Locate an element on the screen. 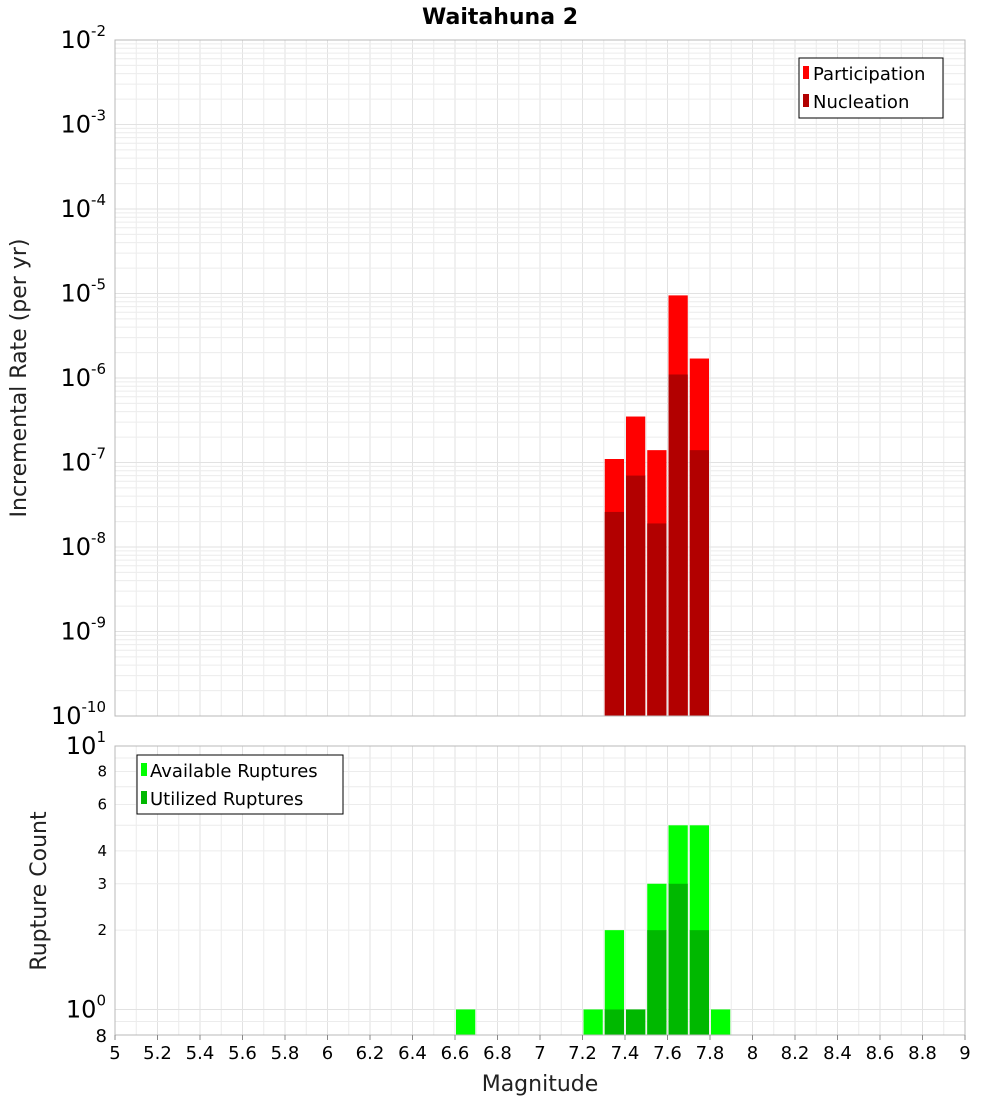  x-tick-label: 6.8 is located at coordinates (497, 1053).